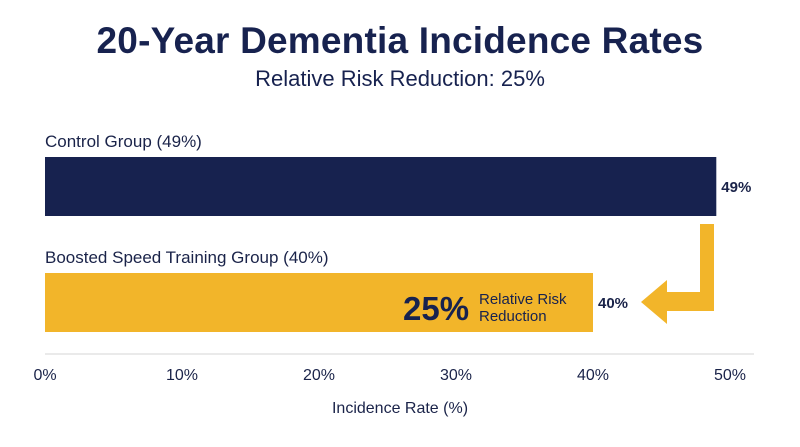  I want to click on value-label-control: 49%, so click(736, 187).